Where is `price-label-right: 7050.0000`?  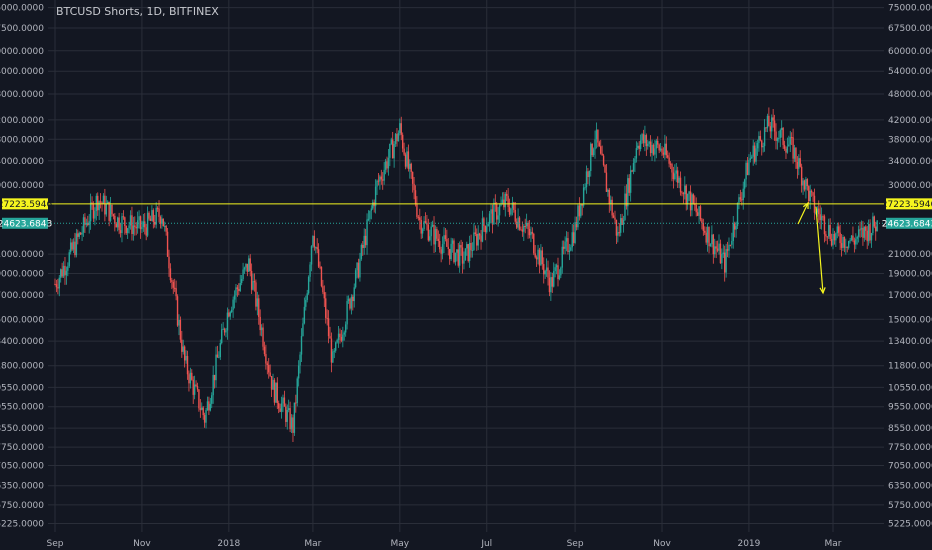 price-label-right: 7050.0000 is located at coordinates (910, 466).